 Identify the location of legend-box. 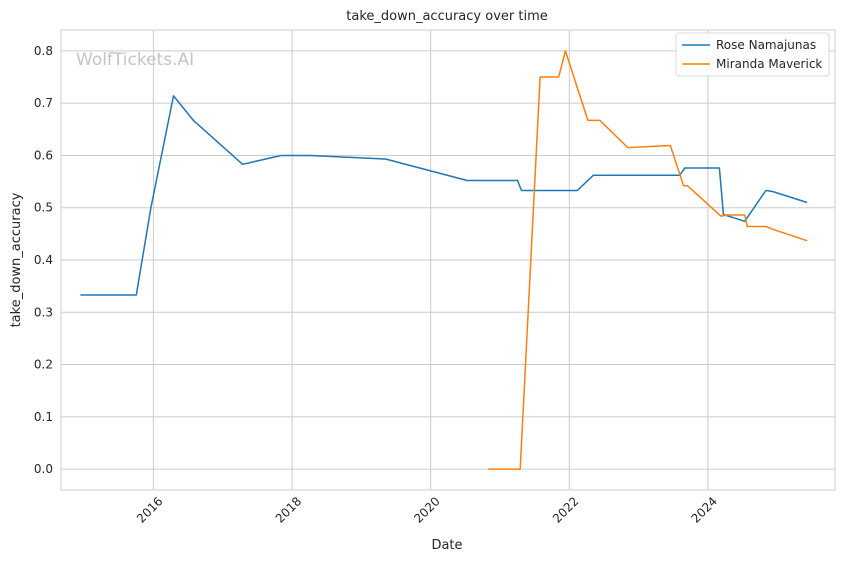
(752, 54).